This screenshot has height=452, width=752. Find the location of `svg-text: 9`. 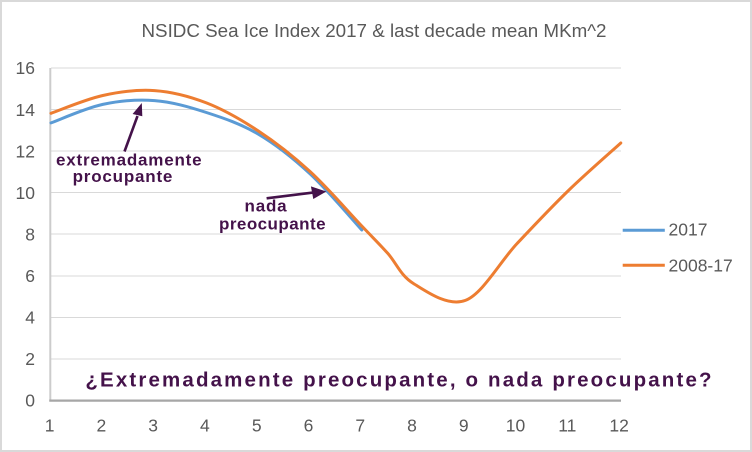

svg-text: 9 is located at coordinates (464, 426).